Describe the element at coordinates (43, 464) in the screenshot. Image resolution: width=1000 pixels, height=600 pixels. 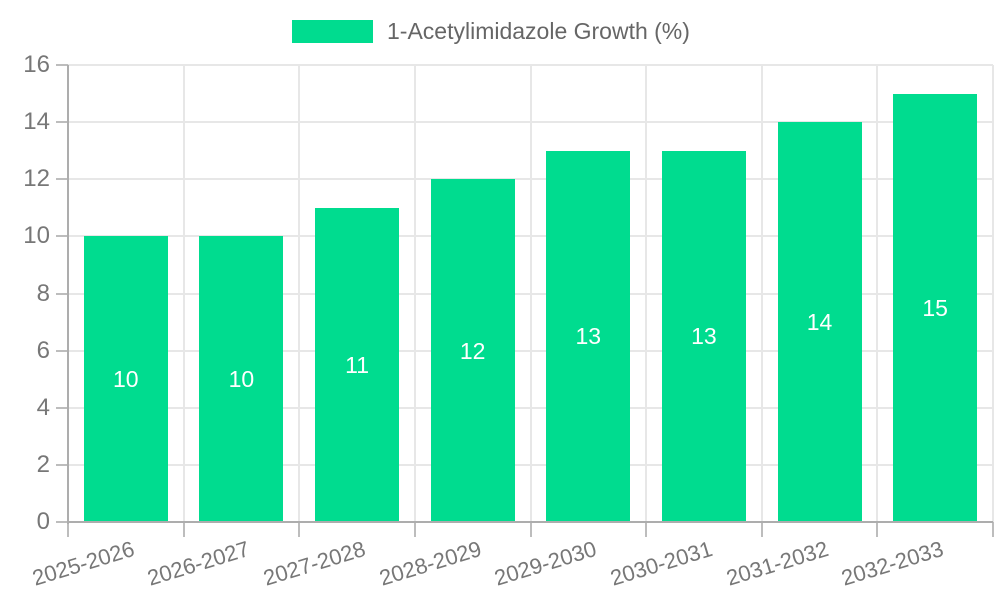
I see `y-axis-label: 2` at that location.